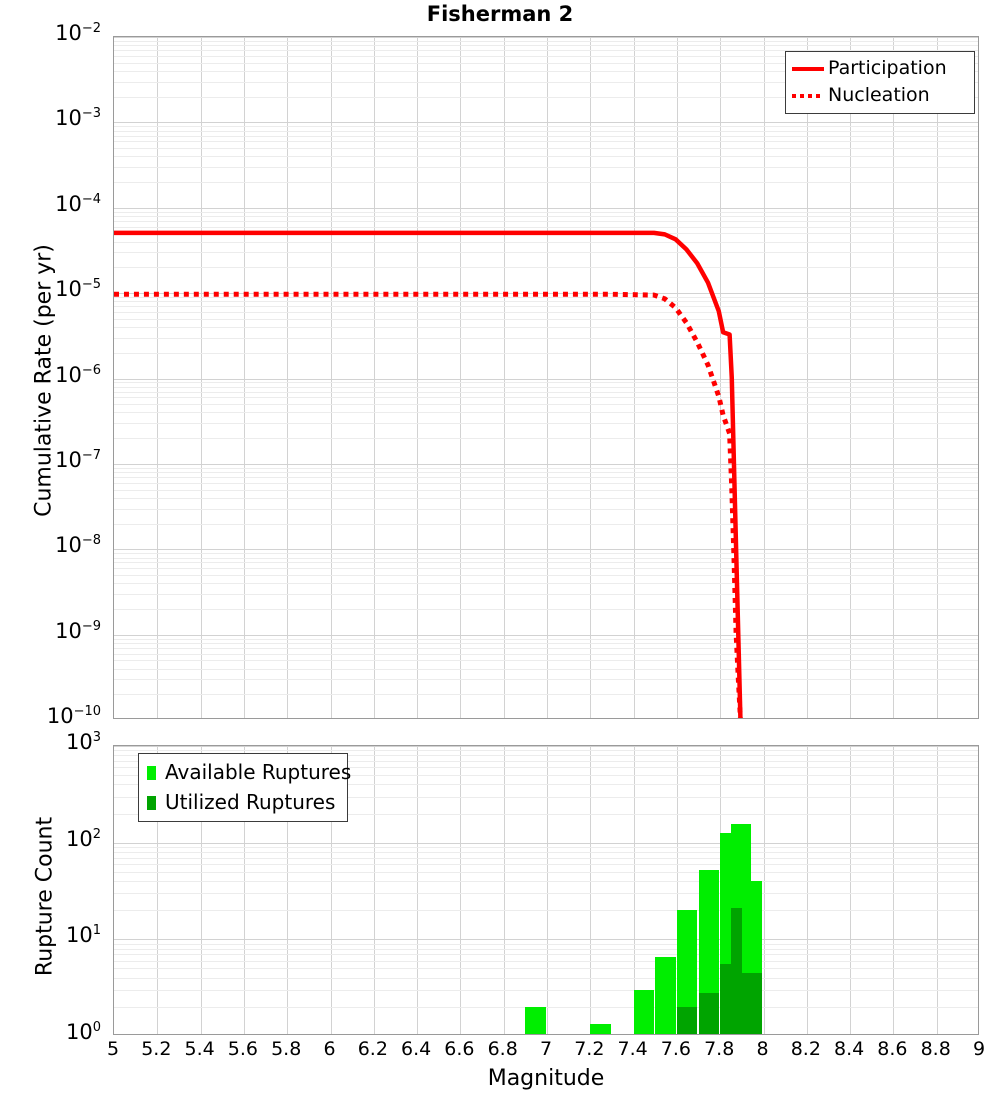  What do you see at coordinates (459, 1049) in the screenshot?
I see `x-axis-tick-label: 6.6` at bounding box center [459, 1049].